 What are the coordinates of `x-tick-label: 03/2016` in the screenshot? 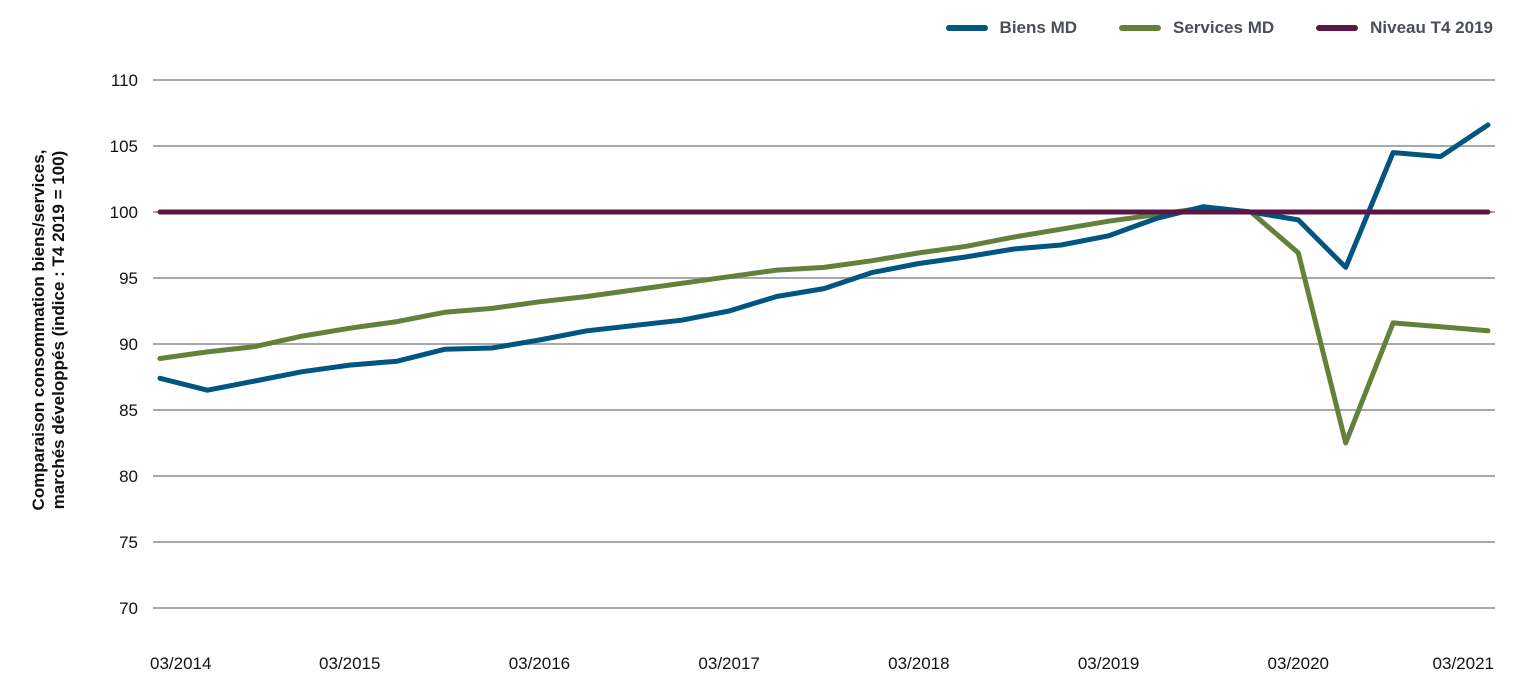 It's located at (539, 663).